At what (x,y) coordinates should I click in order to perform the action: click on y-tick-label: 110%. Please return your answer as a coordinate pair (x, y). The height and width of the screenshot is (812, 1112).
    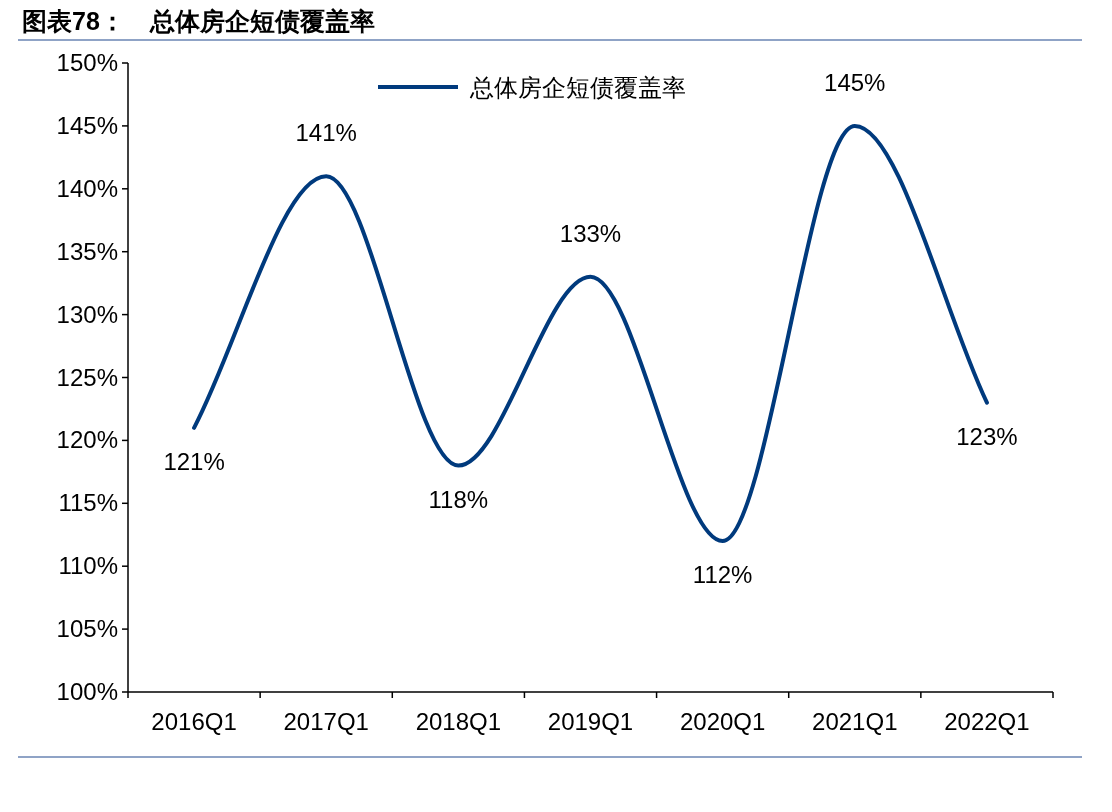
    Looking at the image, I should click on (88, 566).